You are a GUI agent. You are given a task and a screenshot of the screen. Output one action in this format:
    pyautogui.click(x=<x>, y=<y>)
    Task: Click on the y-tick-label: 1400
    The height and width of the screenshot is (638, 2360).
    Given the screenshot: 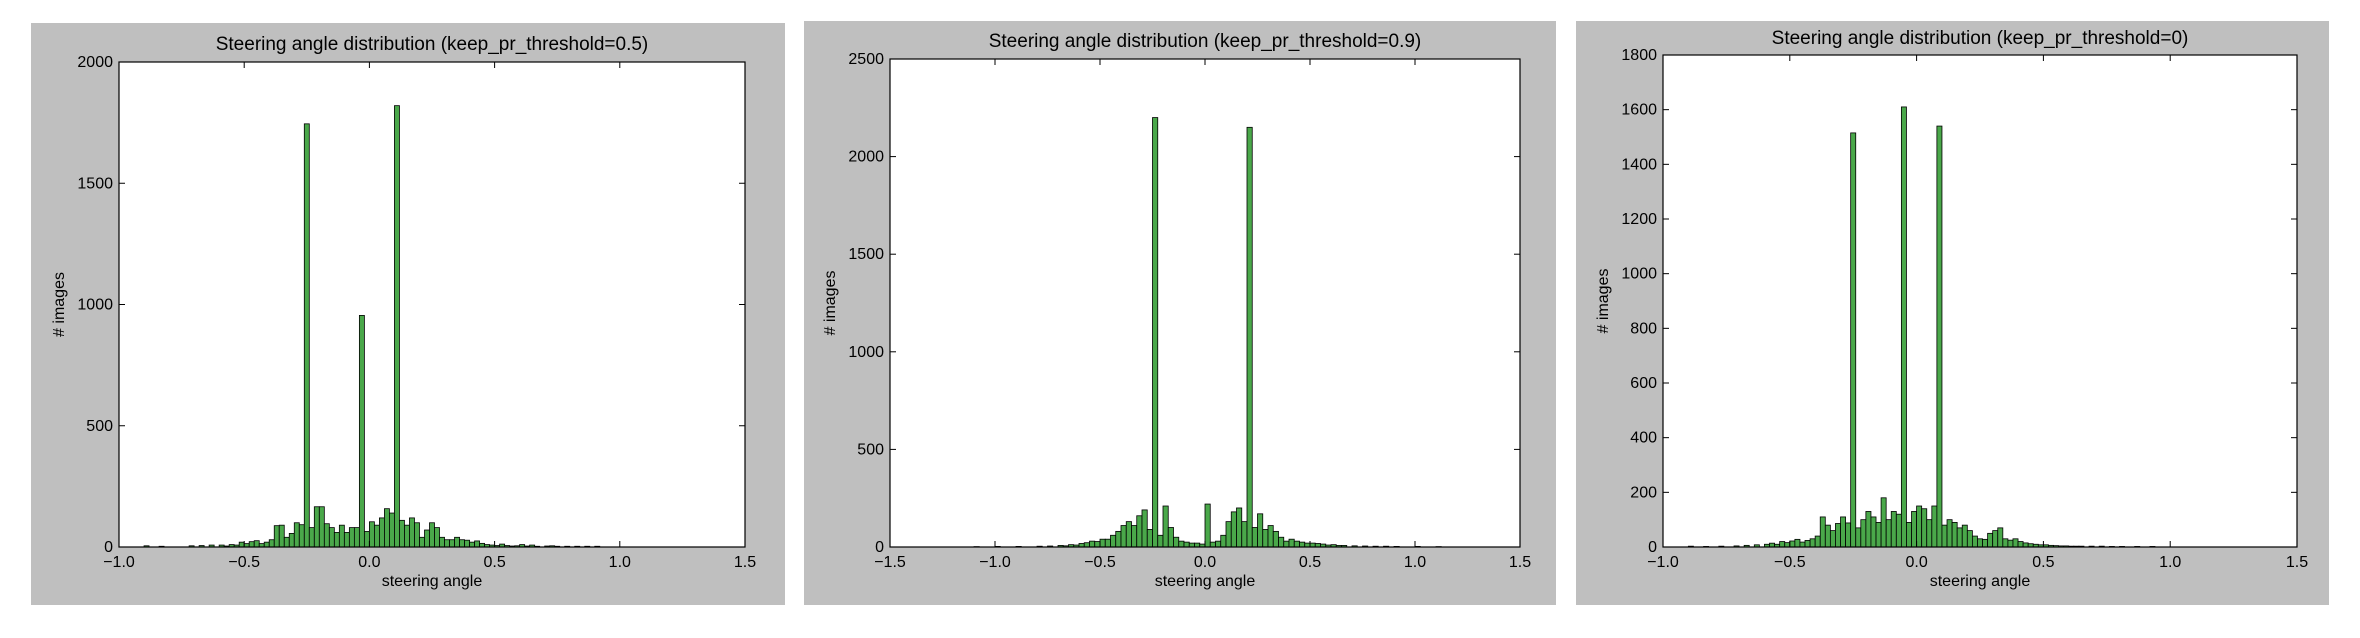 What is the action you would take?
    pyautogui.click(x=1639, y=164)
    